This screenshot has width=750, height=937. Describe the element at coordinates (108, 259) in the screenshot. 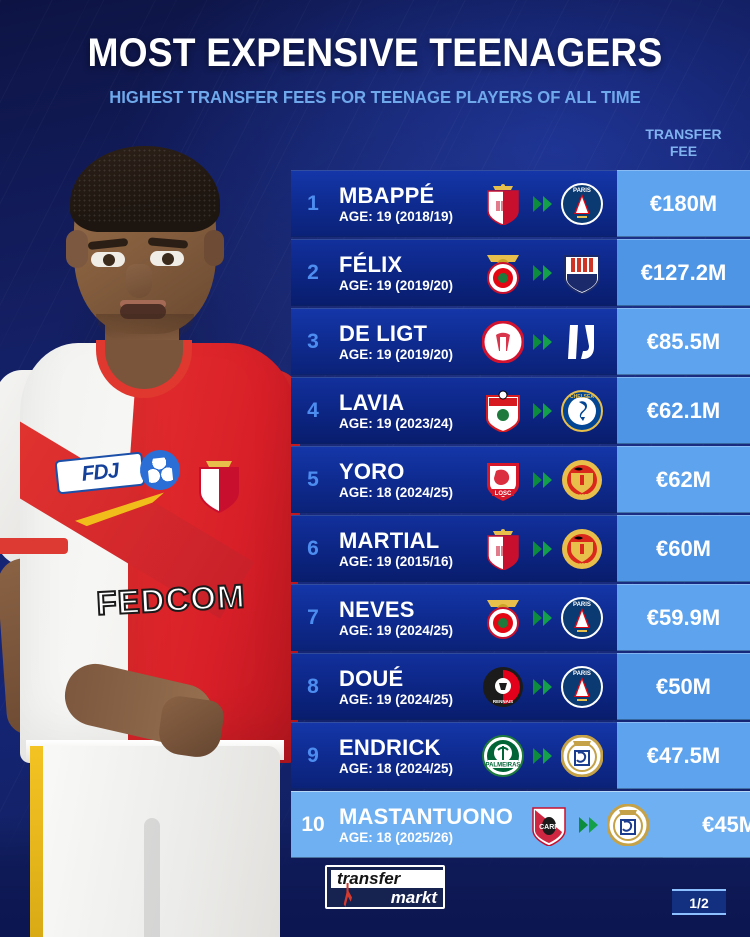

I see `player-left-eye` at that location.